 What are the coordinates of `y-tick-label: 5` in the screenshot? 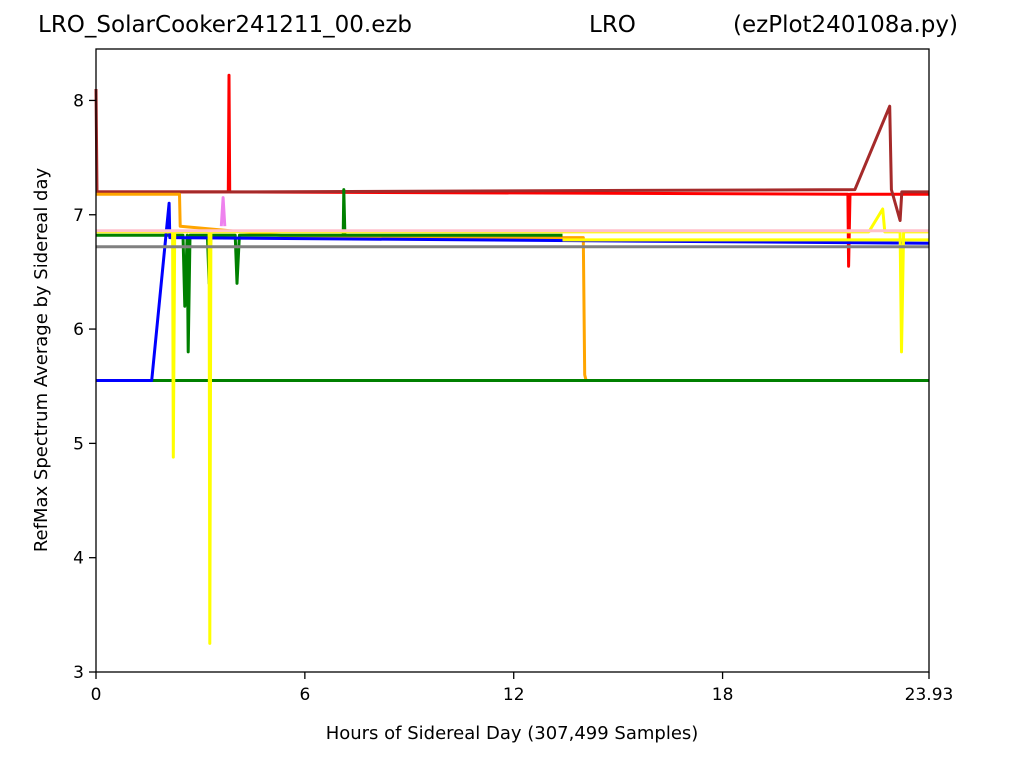 It's located at (78, 444).